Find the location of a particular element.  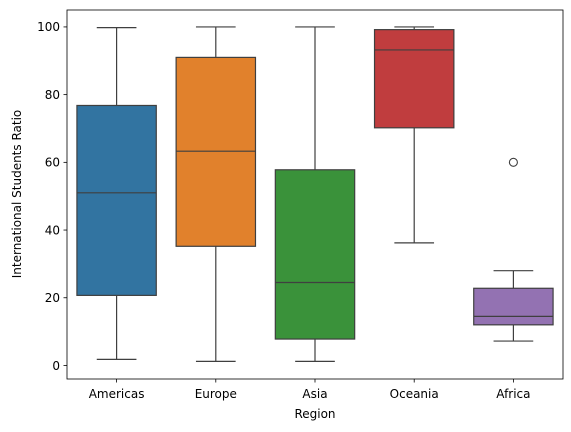

box-europe is located at coordinates (216, 194).